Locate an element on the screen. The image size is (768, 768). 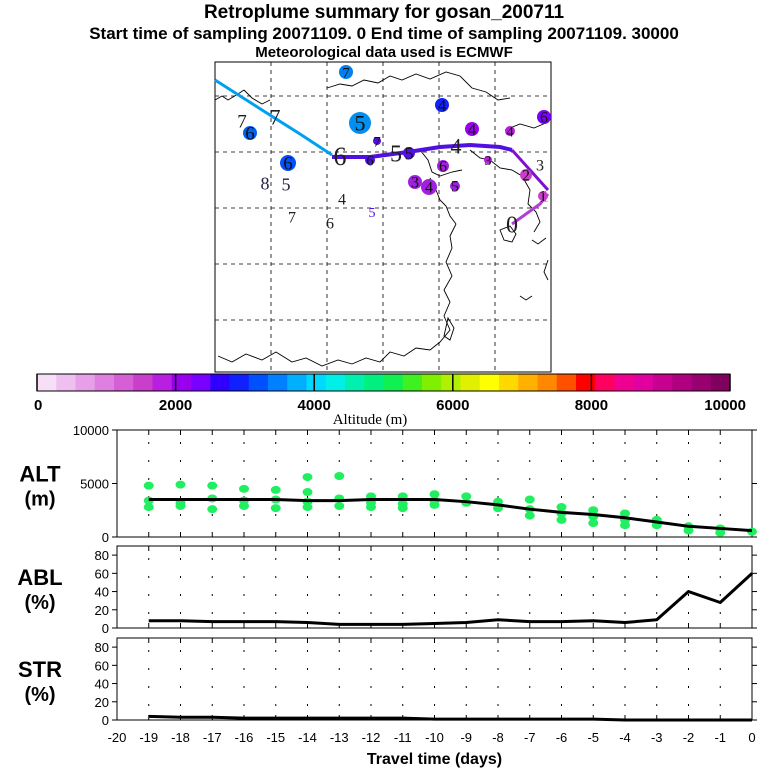
meteorological-data-line: Meteorological data used is ECMWF is located at coordinates (384, 52).